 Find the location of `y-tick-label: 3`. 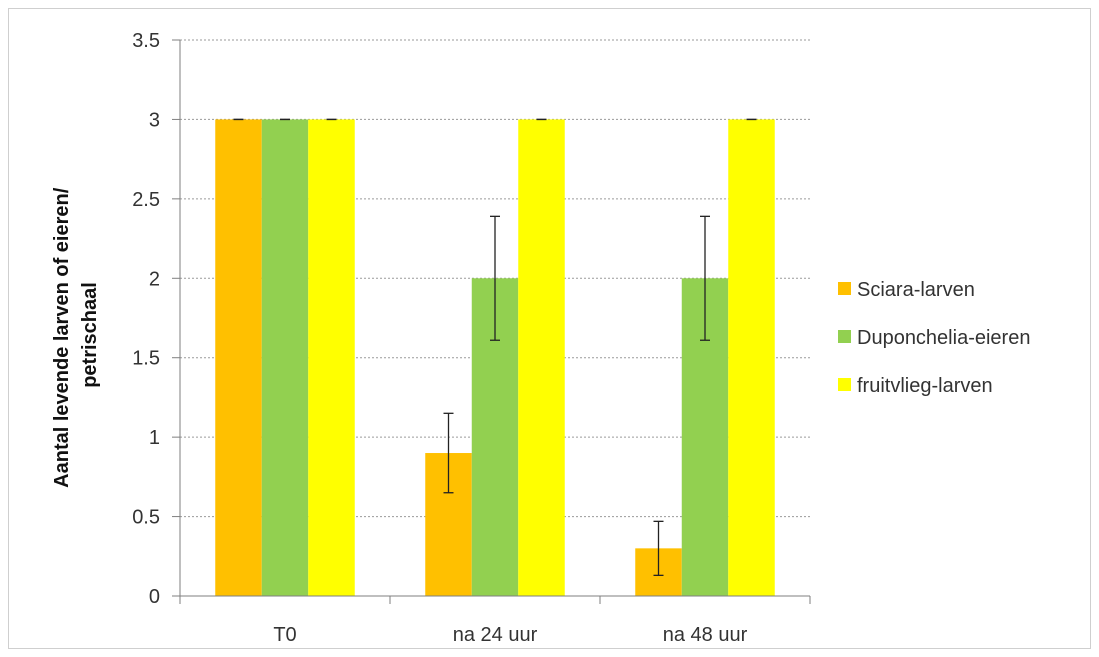

y-tick-label: 3 is located at coordinates (154, 120).